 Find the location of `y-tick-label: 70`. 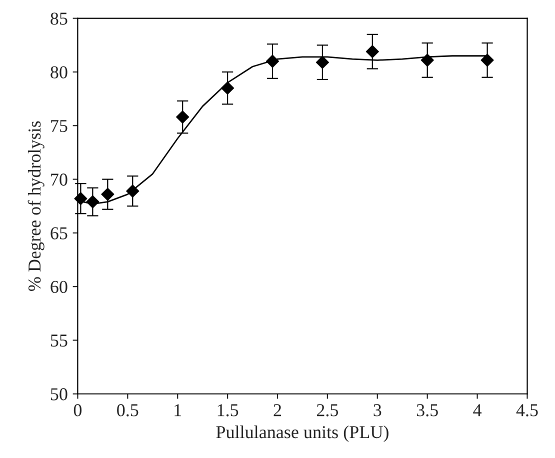

y-tick-label: 70 is located at coordinates (59, 180).